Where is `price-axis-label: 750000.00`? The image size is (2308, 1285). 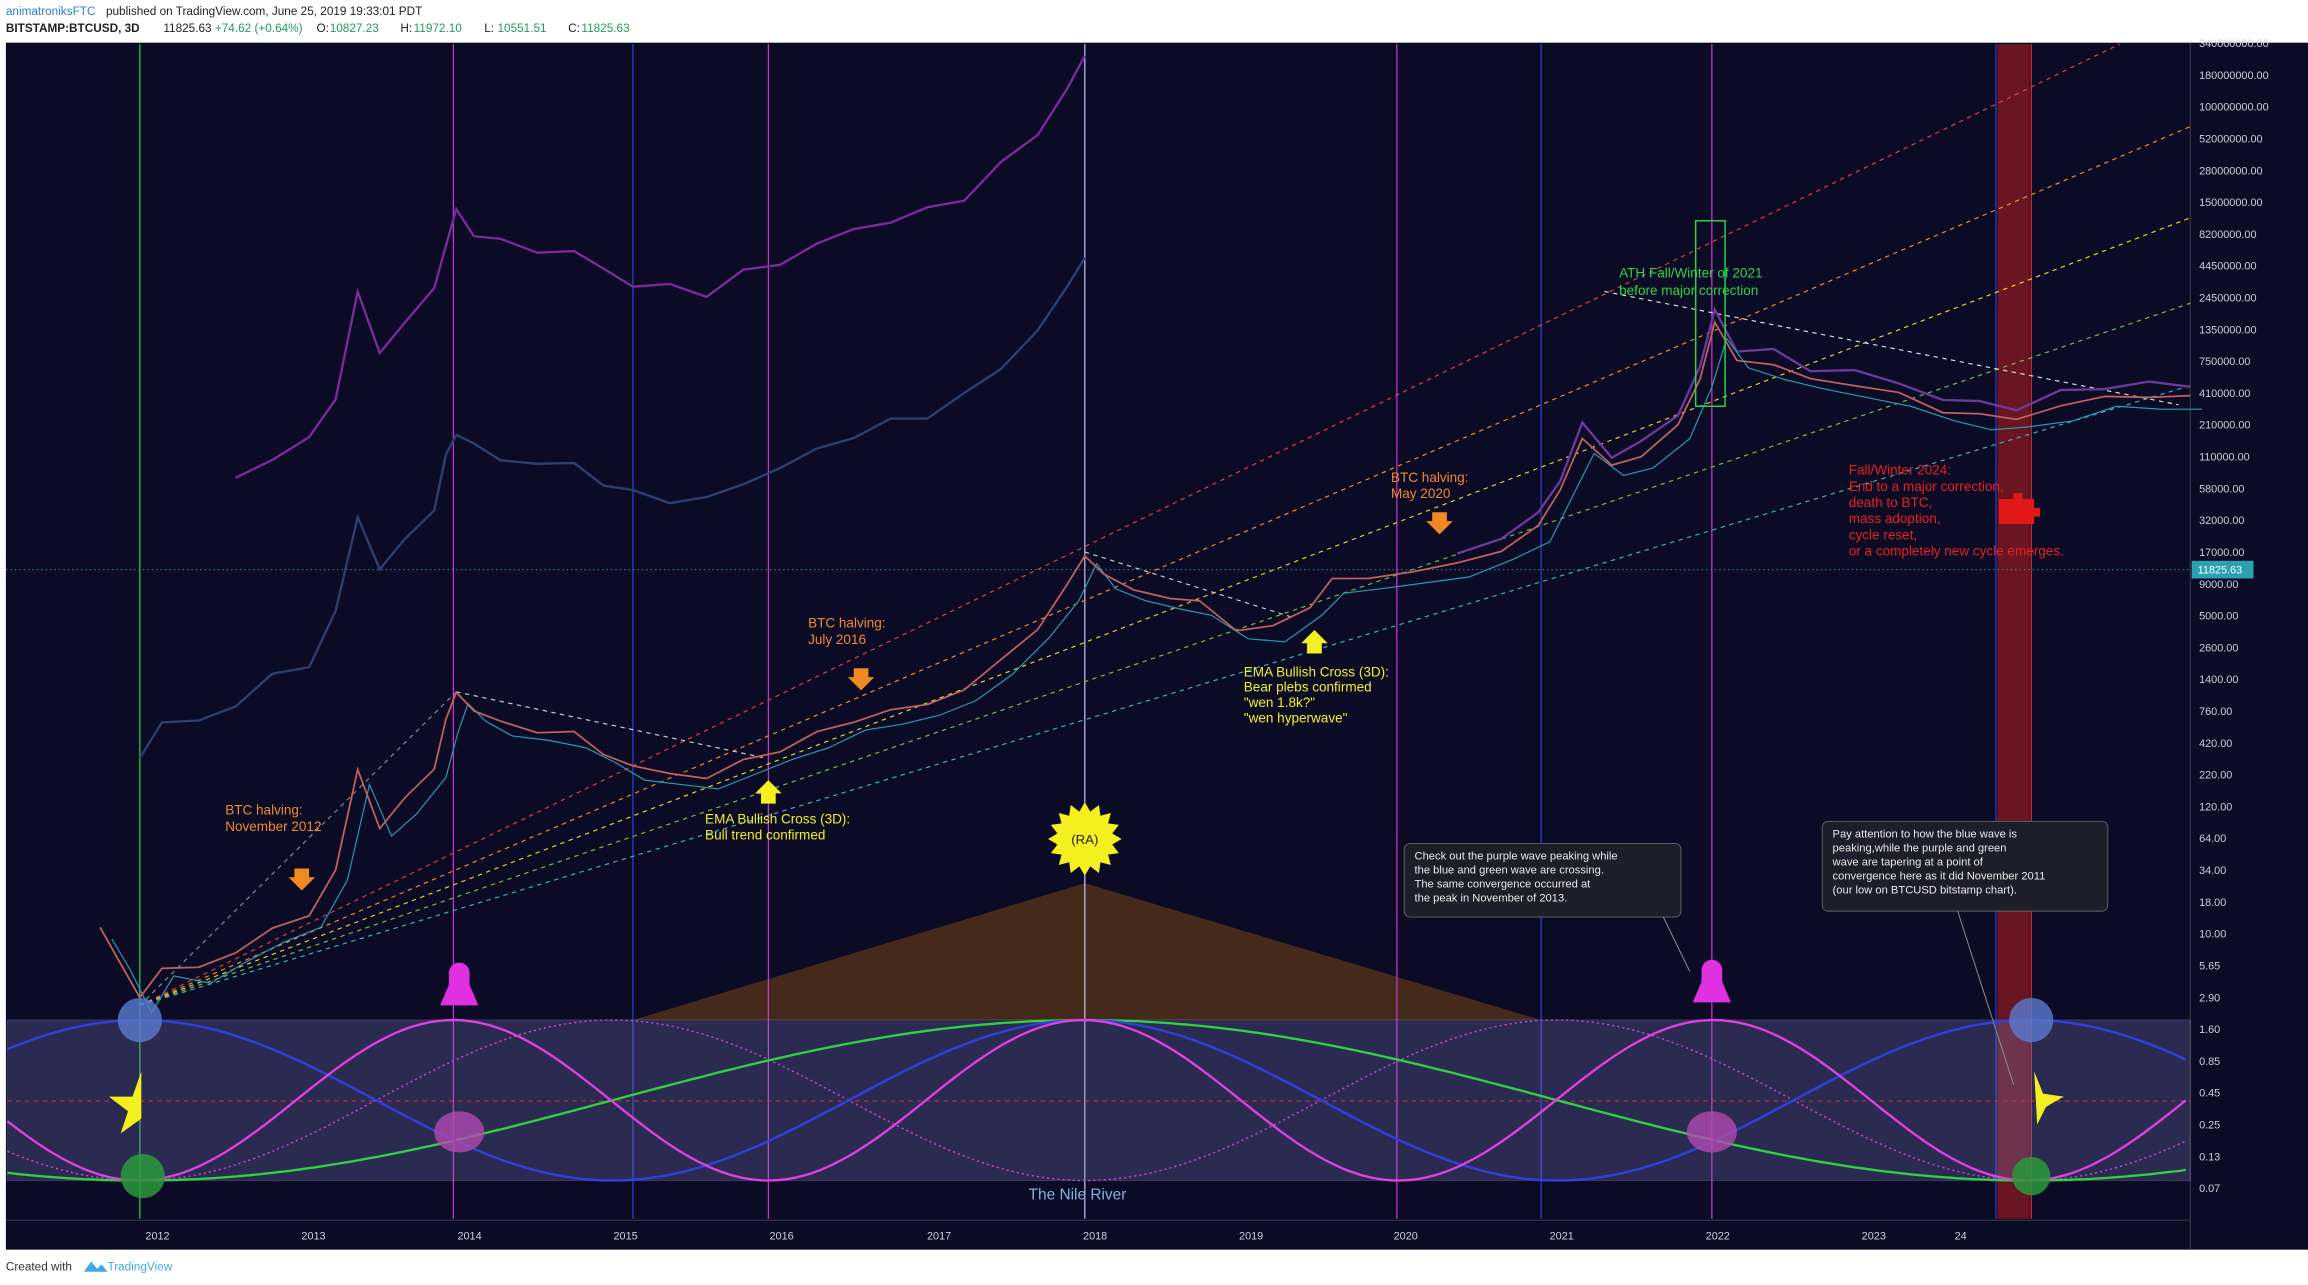 price-axis-label: 750000.00 is located at coordinates (2224, 362).